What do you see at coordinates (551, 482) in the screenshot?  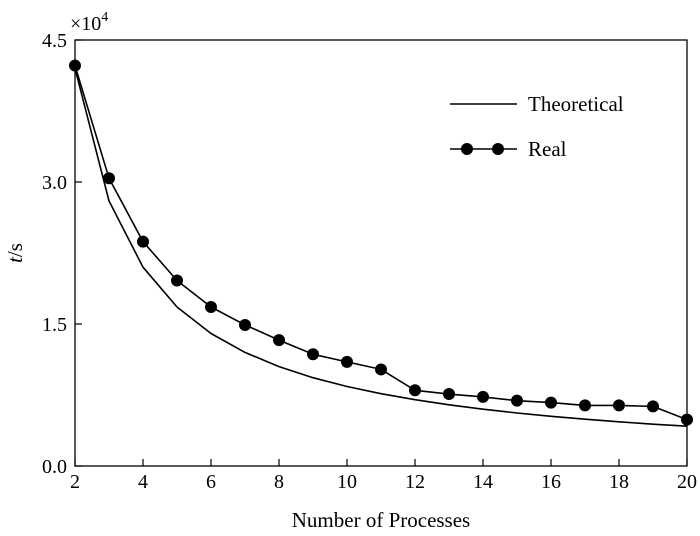 I see `x-tick-label: 16` at bounding box center [551, 482].